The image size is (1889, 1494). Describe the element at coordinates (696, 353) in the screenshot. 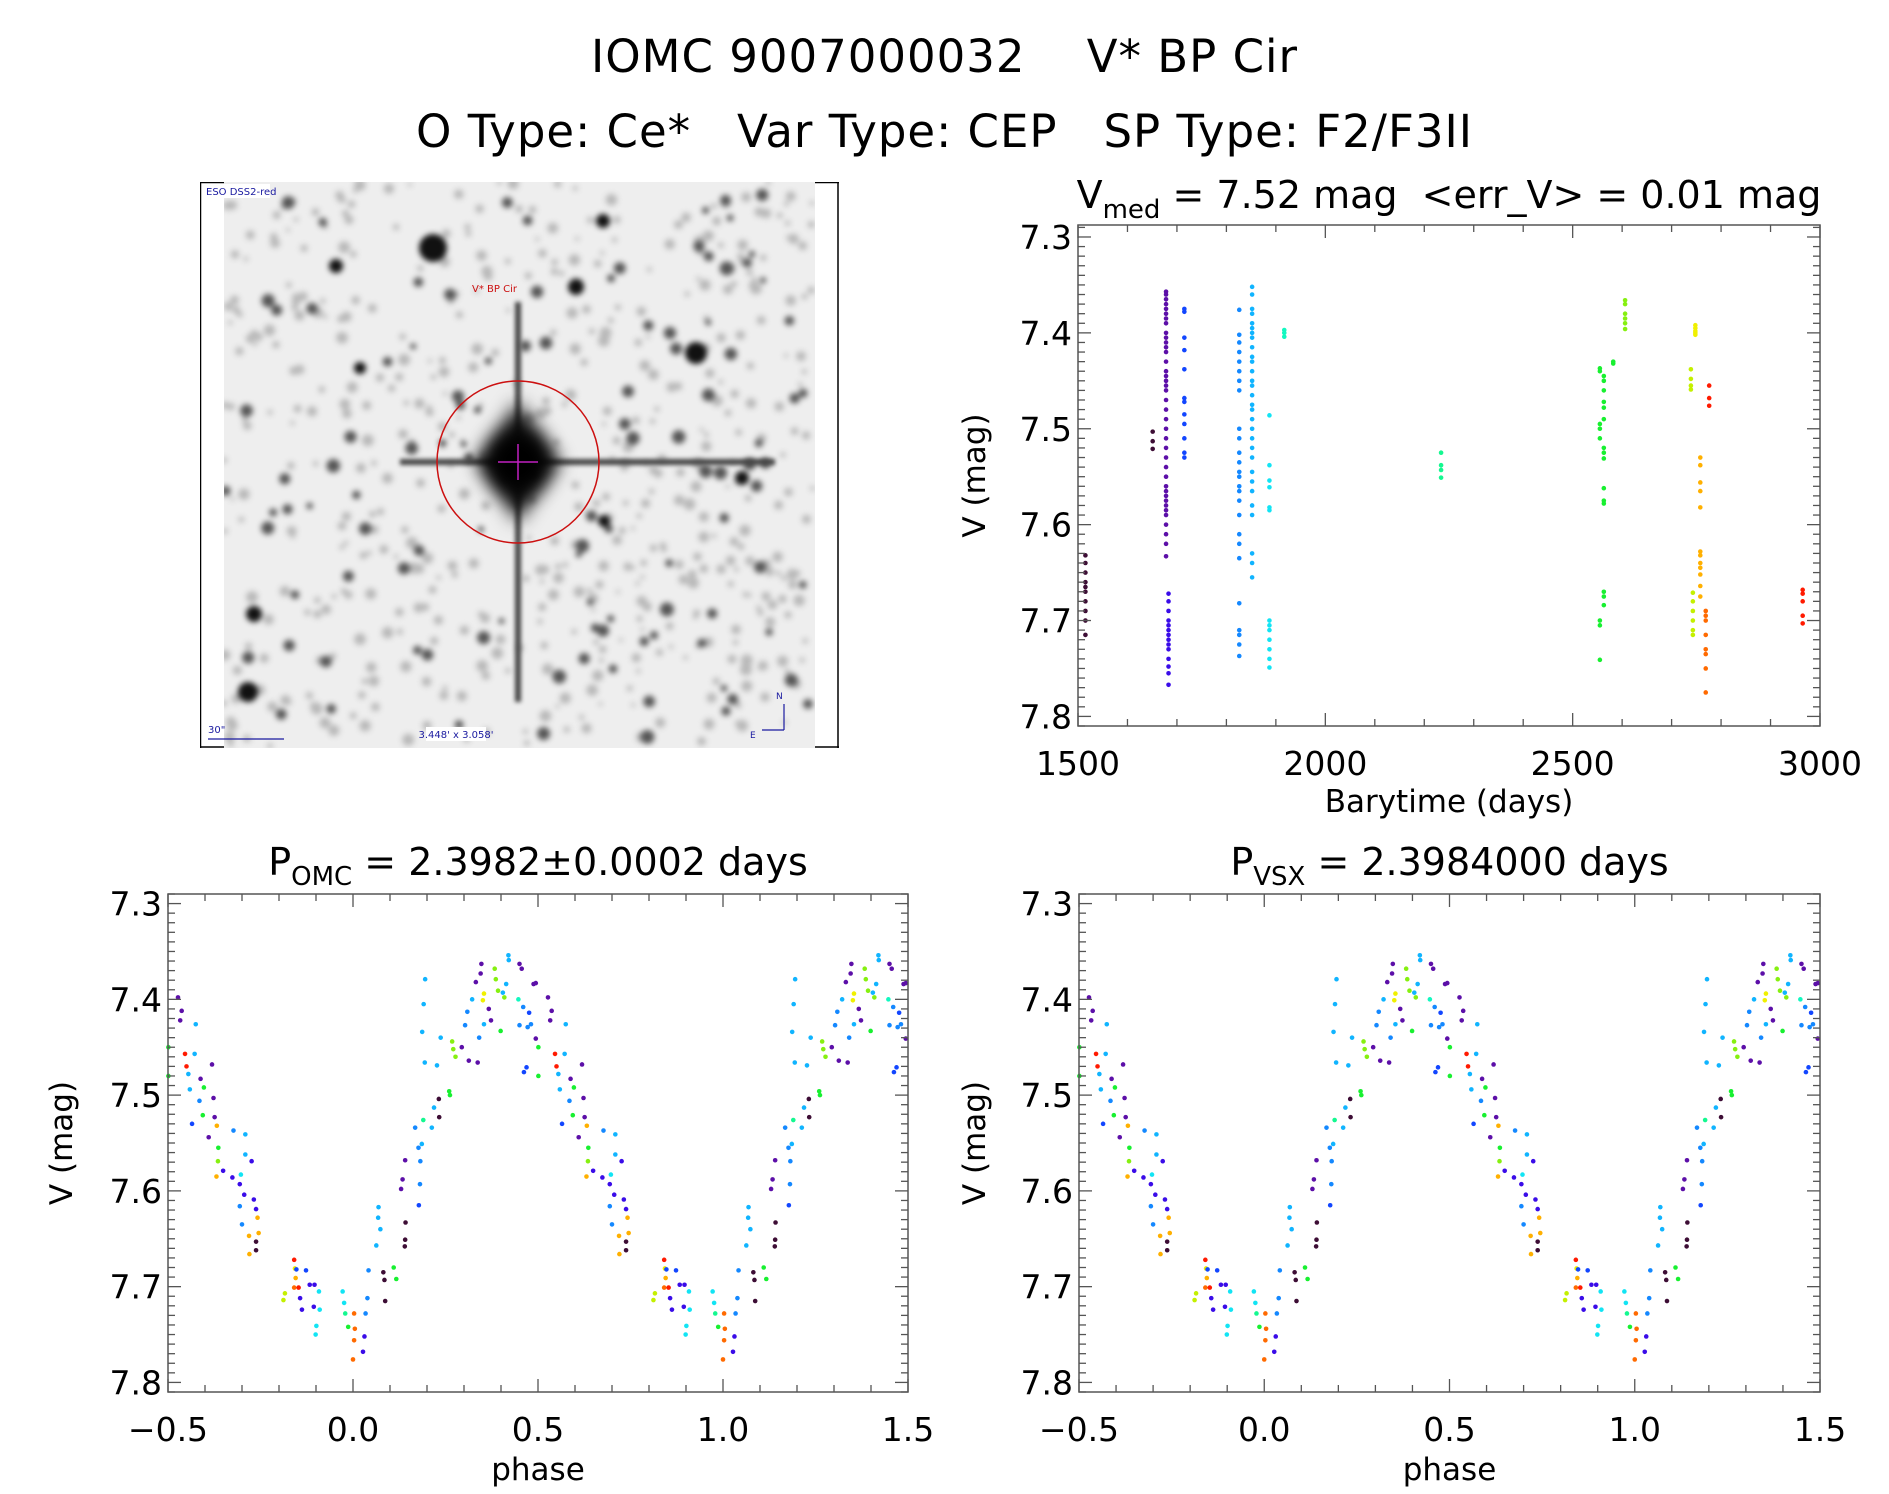

I see `bright-star` at that location.